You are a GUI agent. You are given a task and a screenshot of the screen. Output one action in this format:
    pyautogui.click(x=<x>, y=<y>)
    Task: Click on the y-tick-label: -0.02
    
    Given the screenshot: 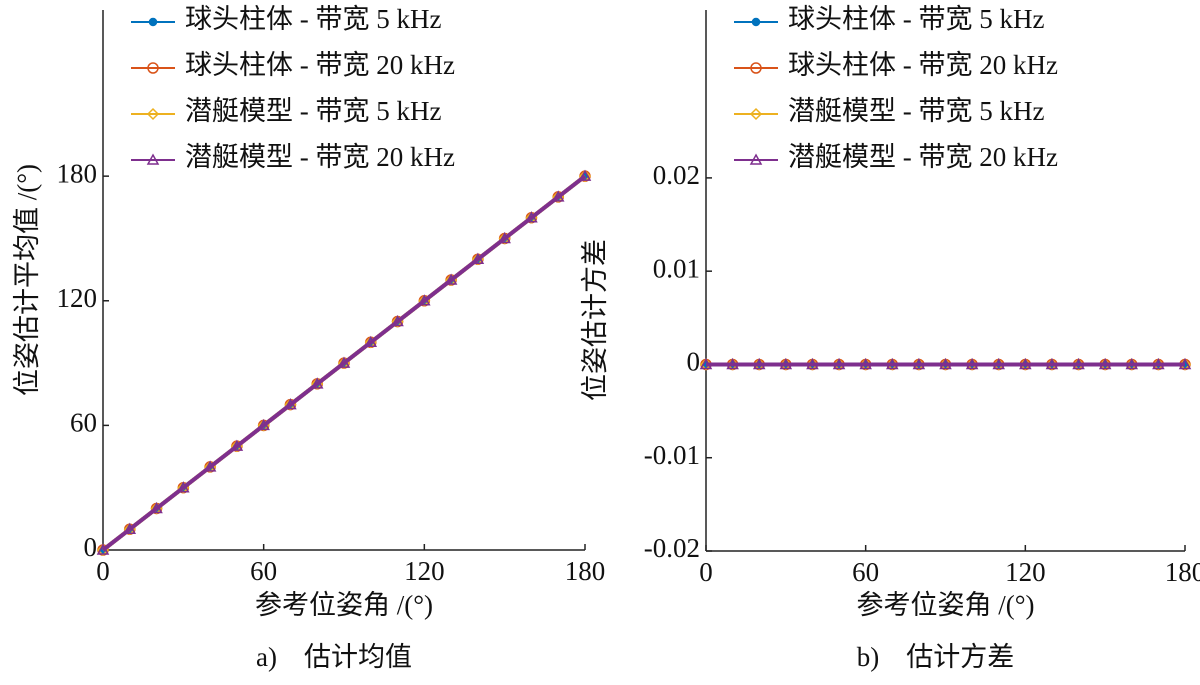 What is the action you would take?
    pyautogui.click(x=672, y=548)
    